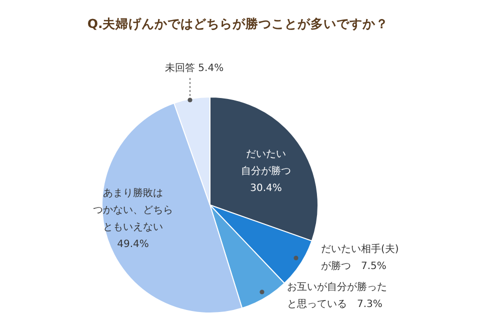 This screenshot has height=324, width=477. What do you see at coordinates (337, 295) in the screenshot?
I see `slice-label: お互いが自分が勝ったと思っている 7.3%` at bounding box center [337, 295].